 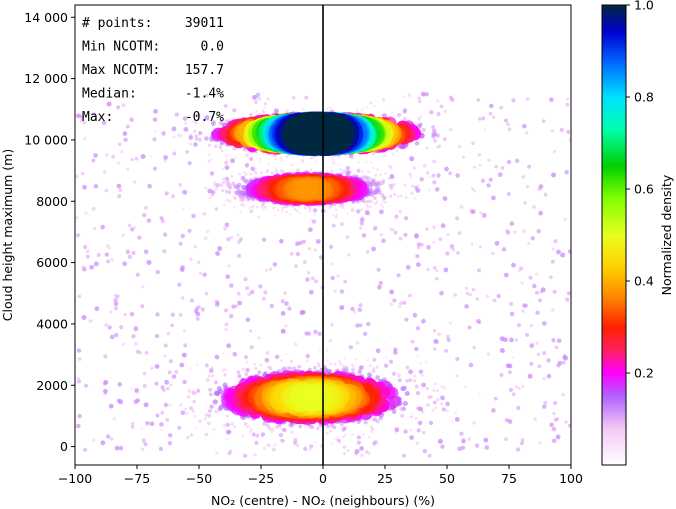 What do you see at coordinates (640, 190) in the screenshot?
I see `colorbar-ticks: 0.2 0.4 0.6 0.8 1.0` at bounding box center [640, 190].